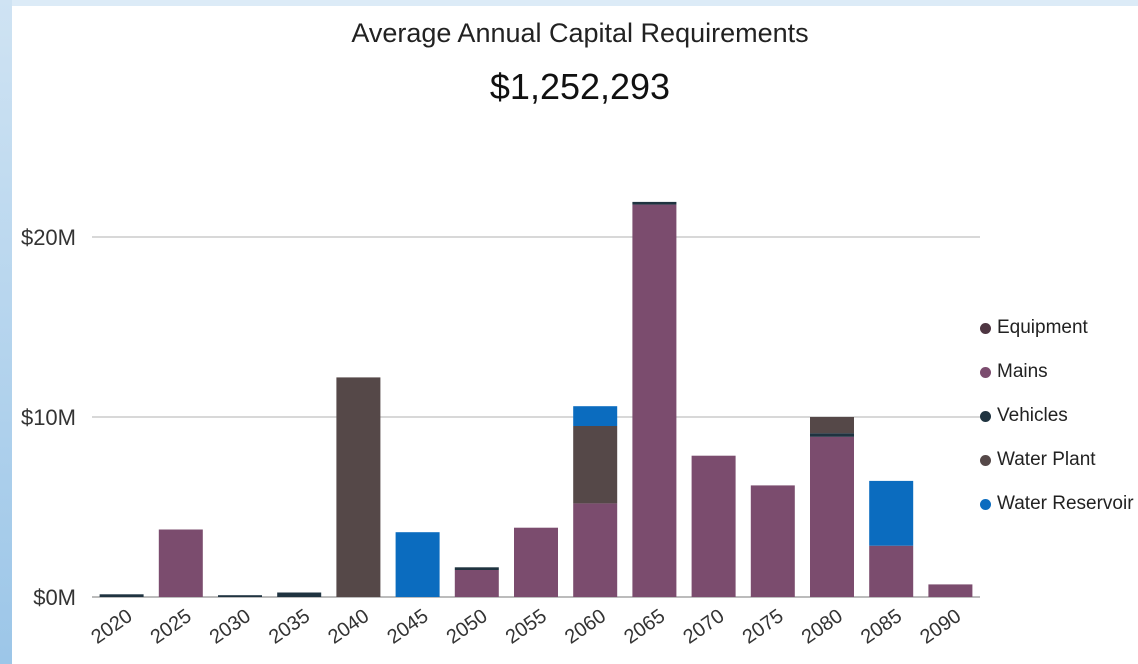  What do you see at coordinates (1032, 415) in the screenshot?
I see `legend-label: Vehicles` at bounding box center [1032, 415].